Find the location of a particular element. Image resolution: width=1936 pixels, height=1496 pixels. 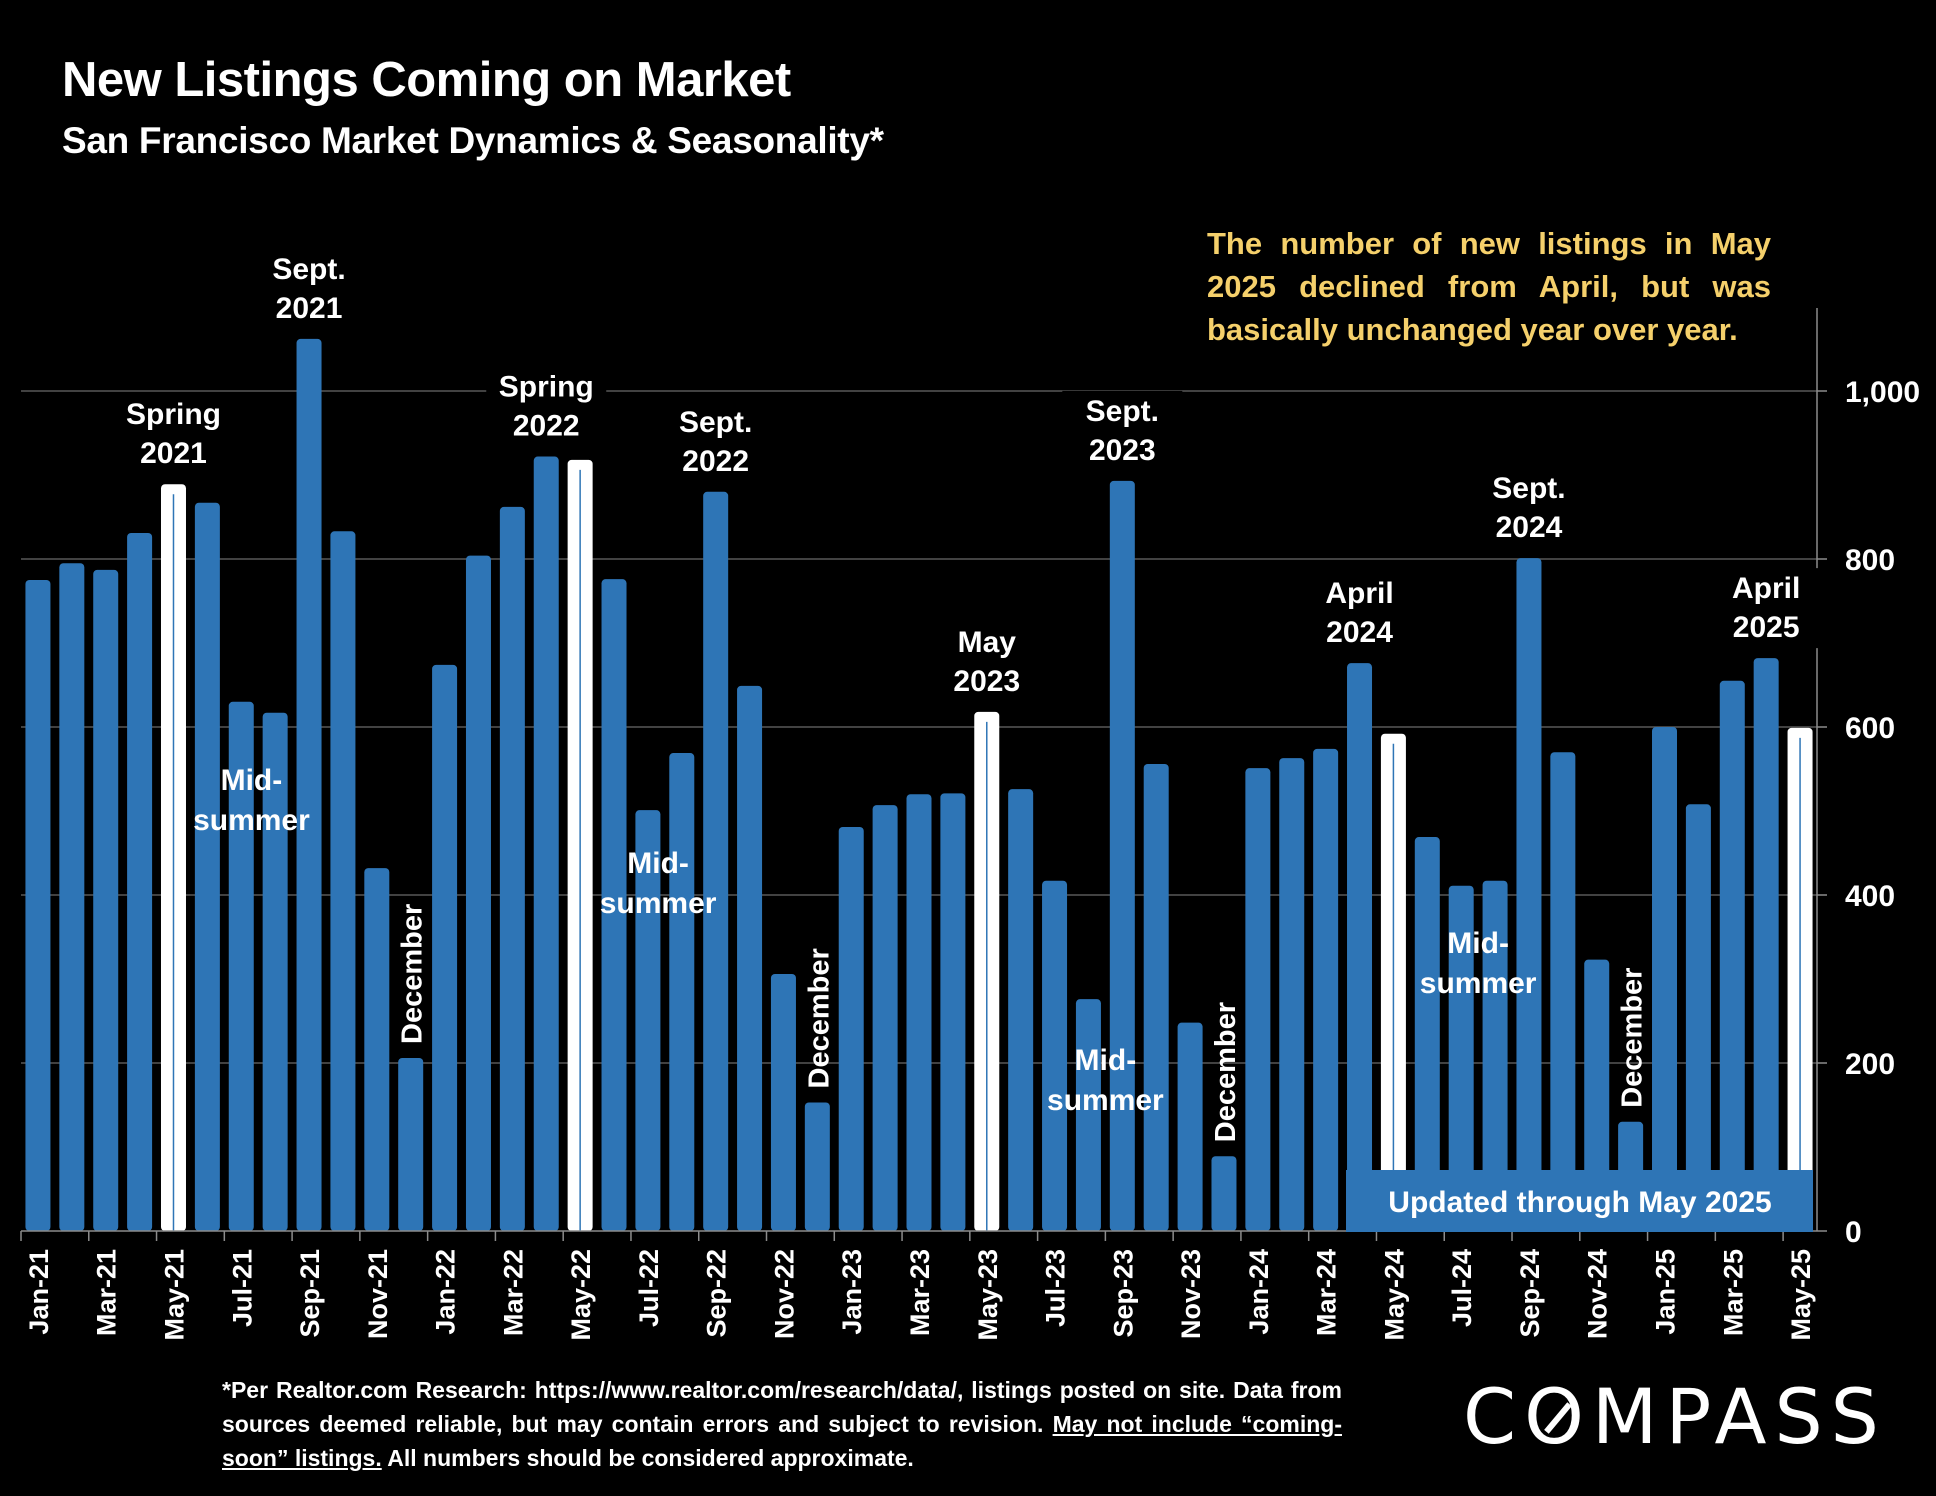

updated-badge-group: Updated through May 2025 is located at coordinates (1579, 1201).